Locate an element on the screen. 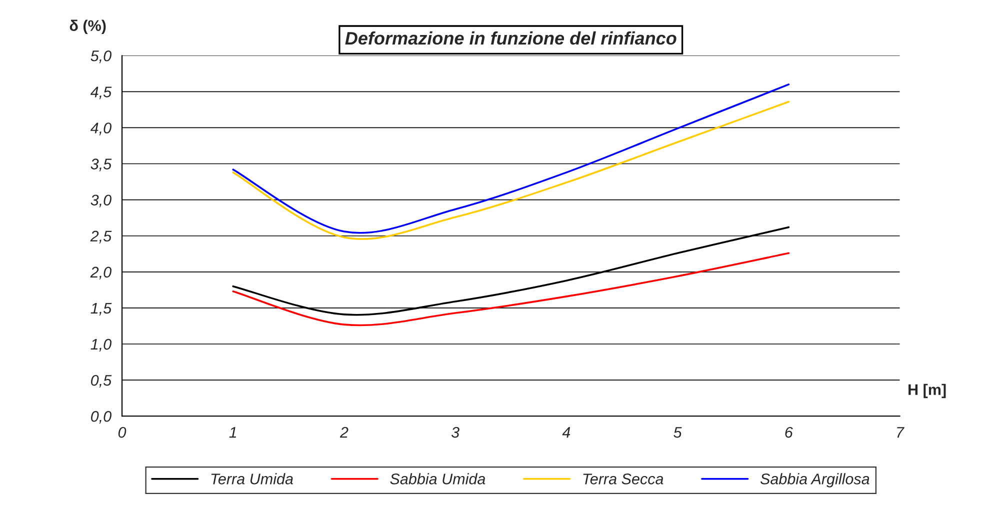 The image size is (992, 515). x-axis-title: H [m] is located at coordinates (927, 391).